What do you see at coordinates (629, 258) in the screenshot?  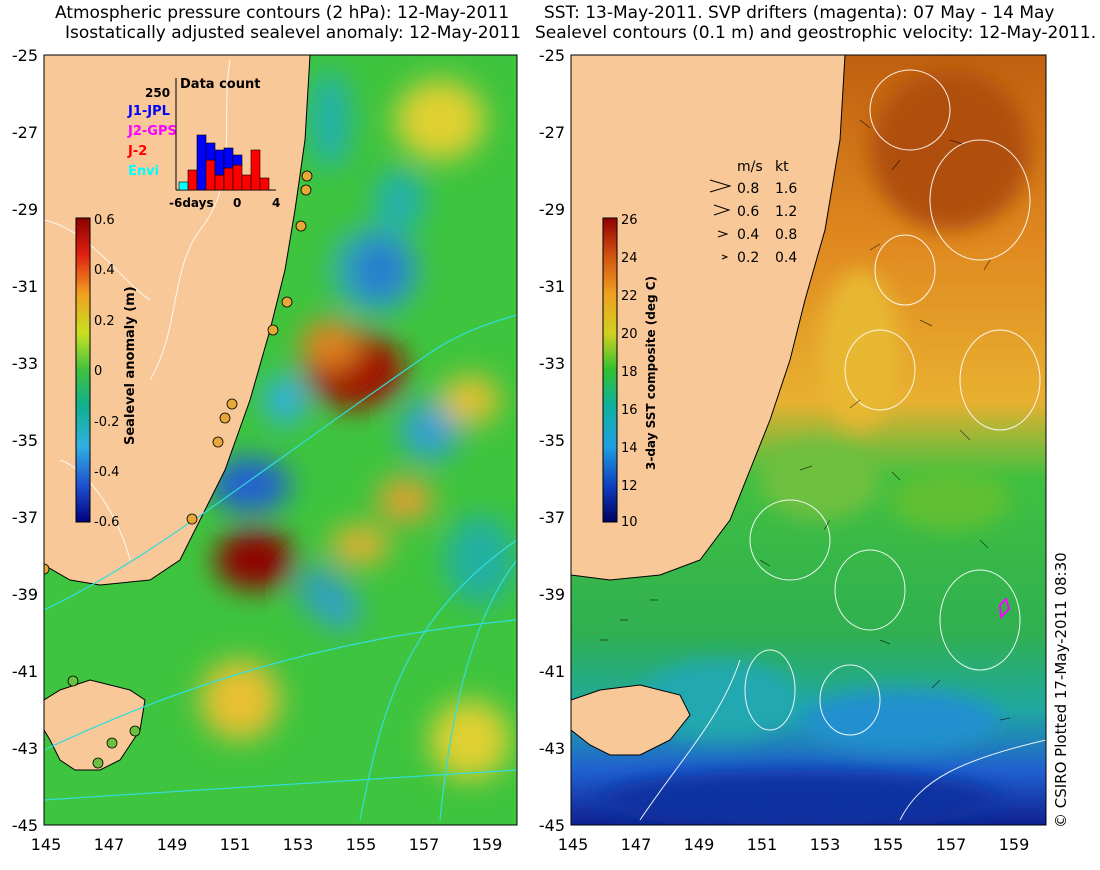 I see `sst-tick: 24` at bounding box center [629, 258].